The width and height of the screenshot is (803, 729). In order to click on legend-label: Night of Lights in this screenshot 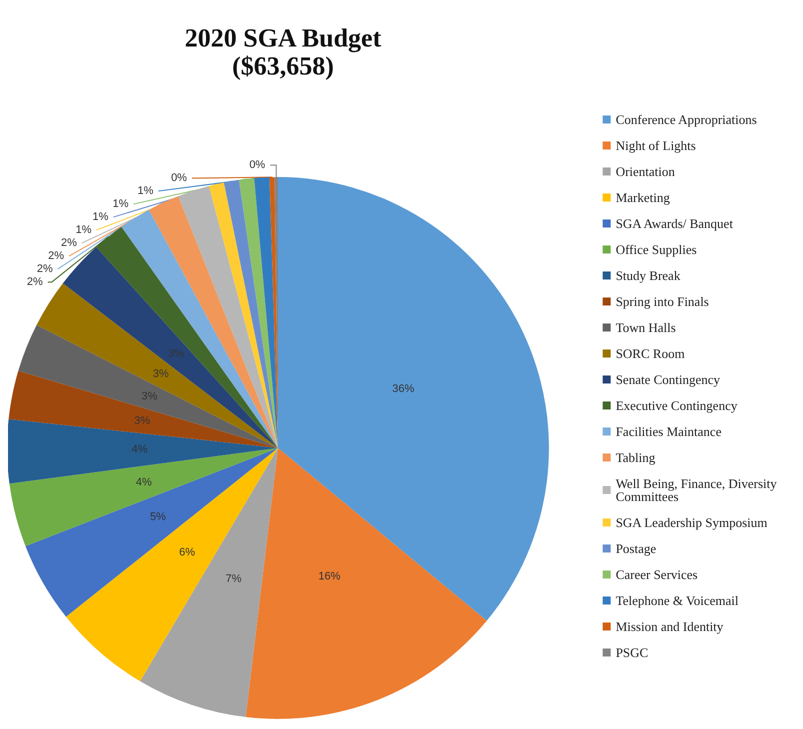, I will do `click(656, 145)`.